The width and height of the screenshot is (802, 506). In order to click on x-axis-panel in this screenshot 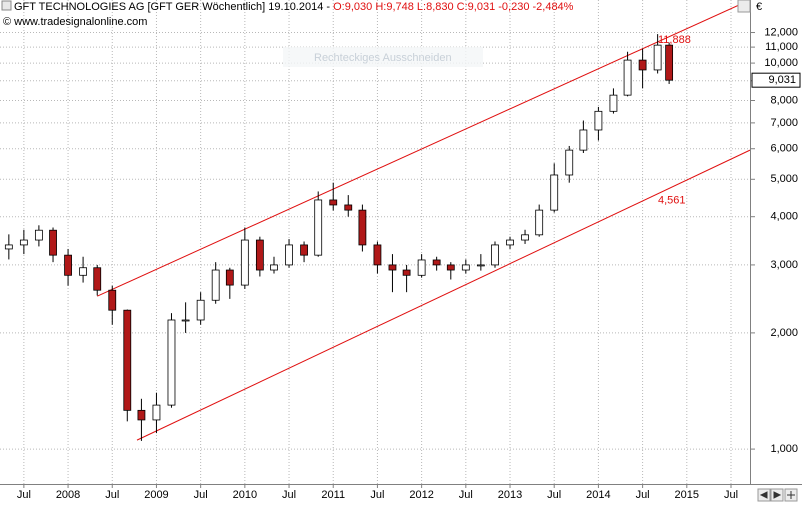, I will do `click(401, 495)`.